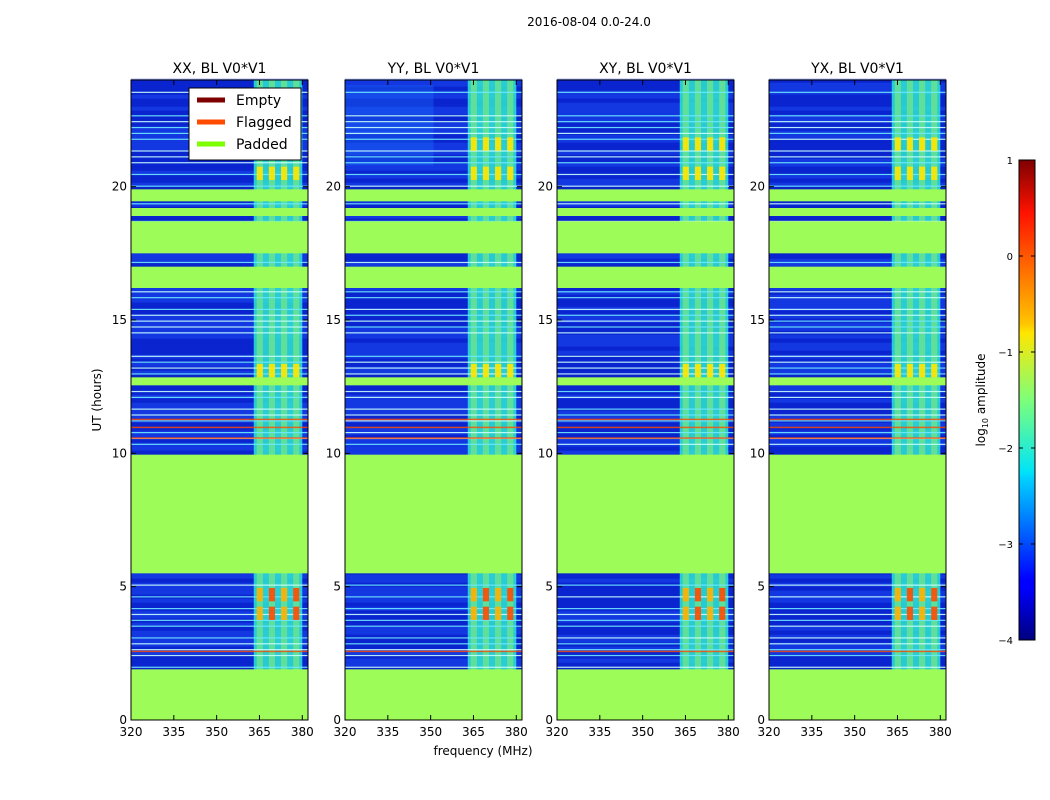 Image resolution: width=1050 pixels, height=800 pixels. Describe the element at coordinates (433, 427) in the screenshot. I see `flagged-line` at that location.